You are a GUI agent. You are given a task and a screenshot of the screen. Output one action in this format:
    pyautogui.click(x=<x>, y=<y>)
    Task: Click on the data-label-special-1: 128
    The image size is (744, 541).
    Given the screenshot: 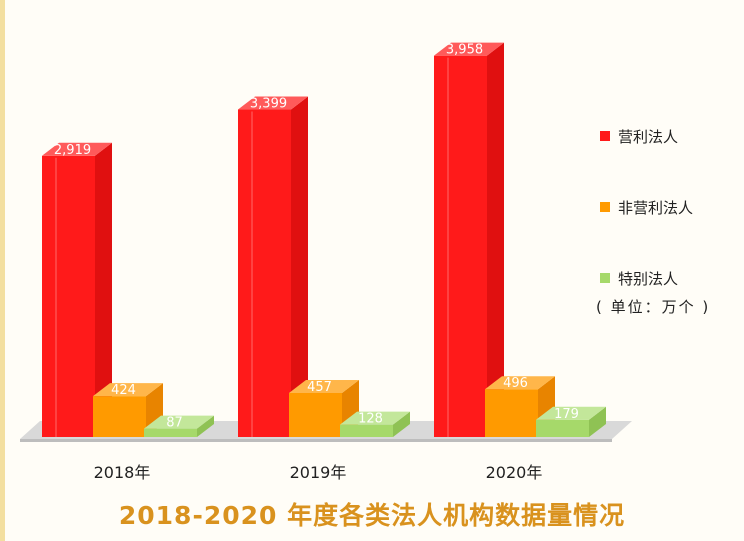 What is the action you would take?
    pyautogui.click(x=370, y=419)
    